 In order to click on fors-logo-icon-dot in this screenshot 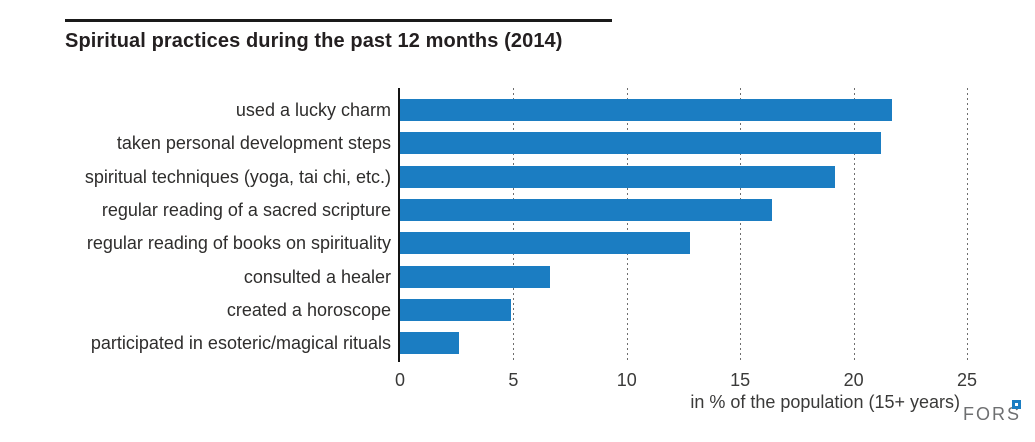, I will do `click(1016, 404)`.